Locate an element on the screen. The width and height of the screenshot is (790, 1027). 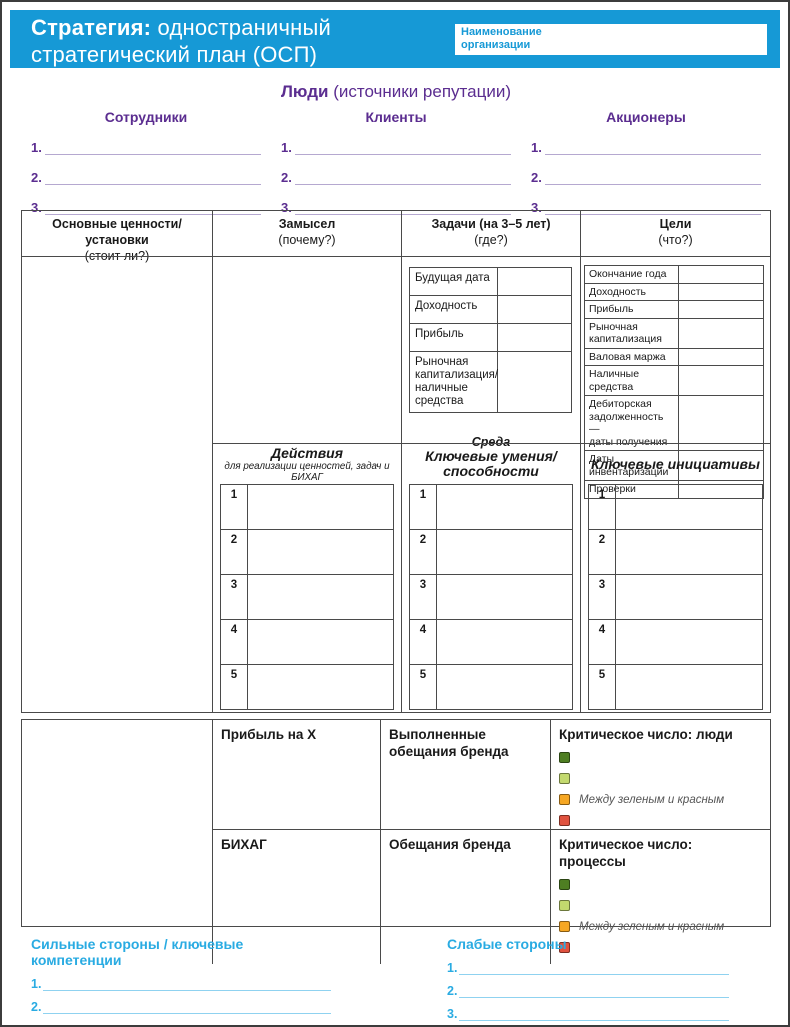
table-row: 2 is located at coordinates (675, 551).